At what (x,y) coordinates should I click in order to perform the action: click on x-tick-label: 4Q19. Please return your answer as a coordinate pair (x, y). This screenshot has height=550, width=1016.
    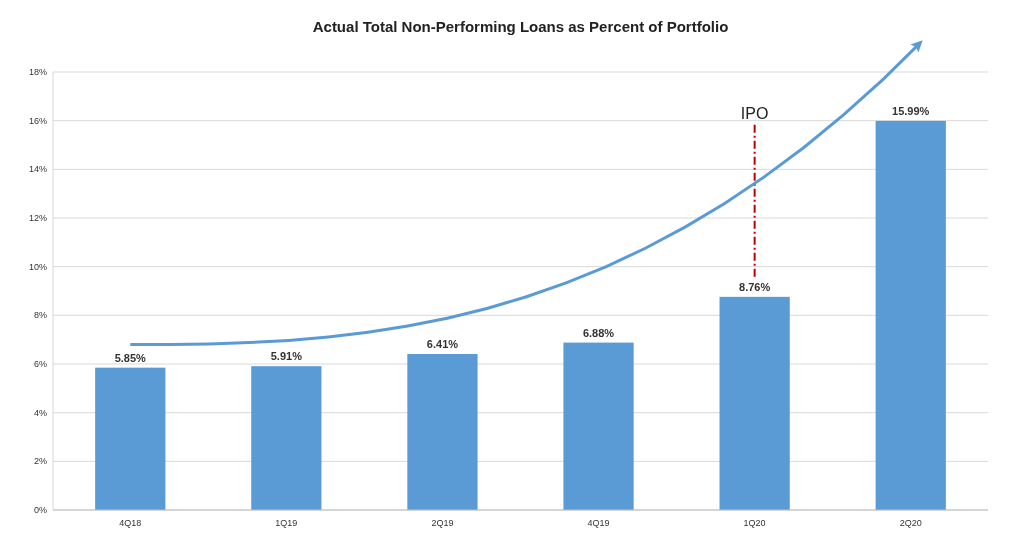
    Looking at the image, I should click on (598, 523).